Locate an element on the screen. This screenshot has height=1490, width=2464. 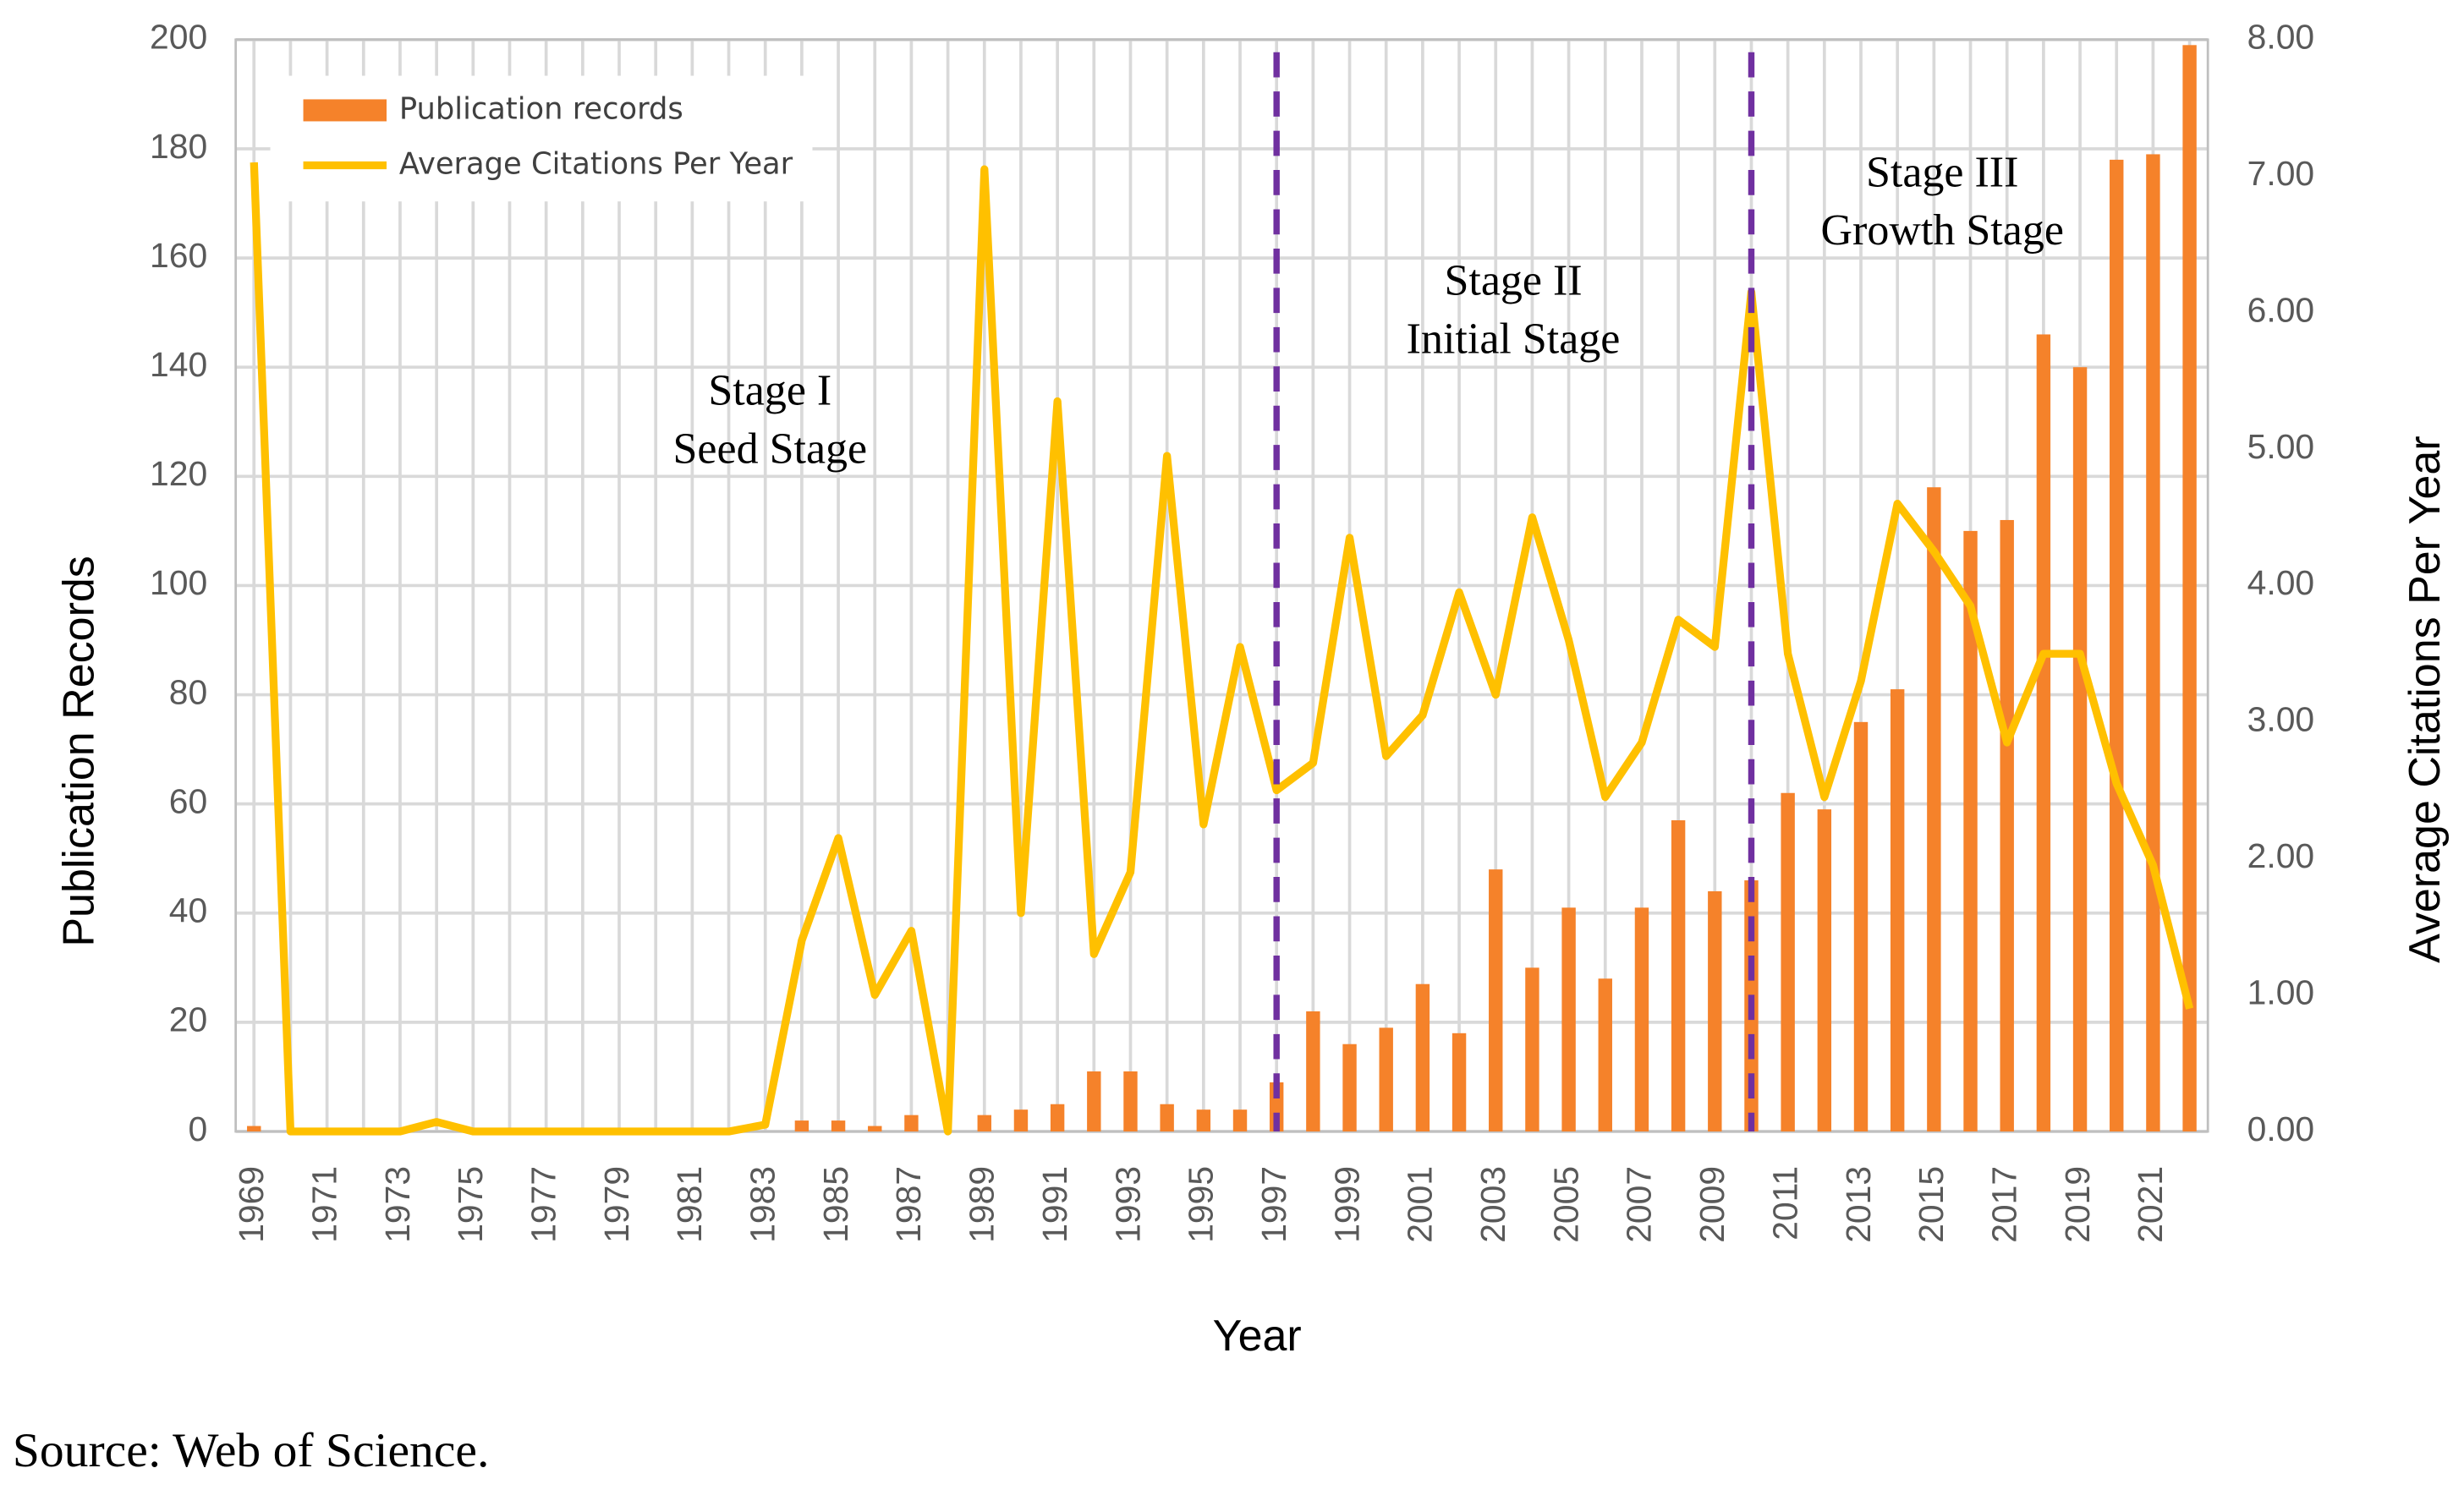
x-tick-label: 2021 is located at coordinates (2150, 1204).